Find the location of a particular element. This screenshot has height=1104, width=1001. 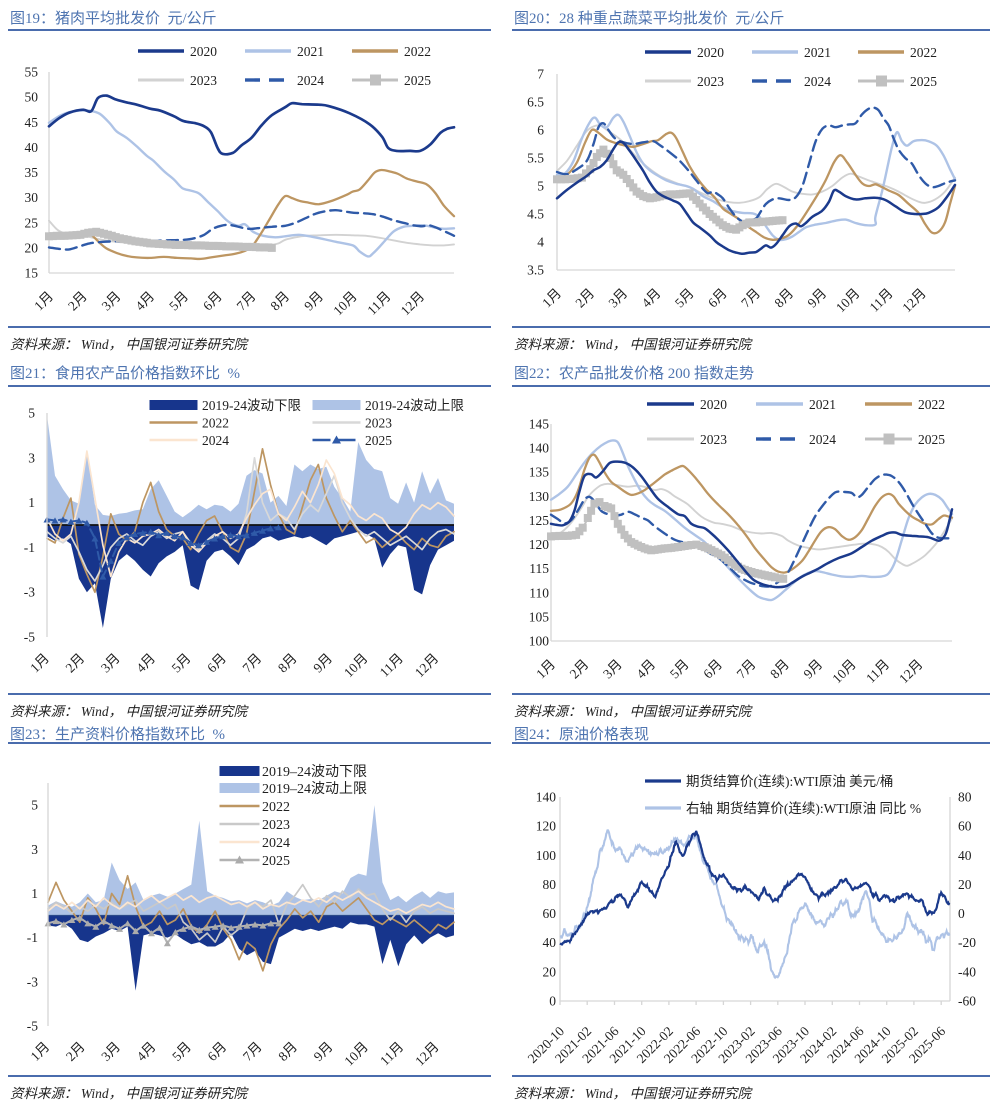

svg-text: 60 is located at coordinates (550, 913).